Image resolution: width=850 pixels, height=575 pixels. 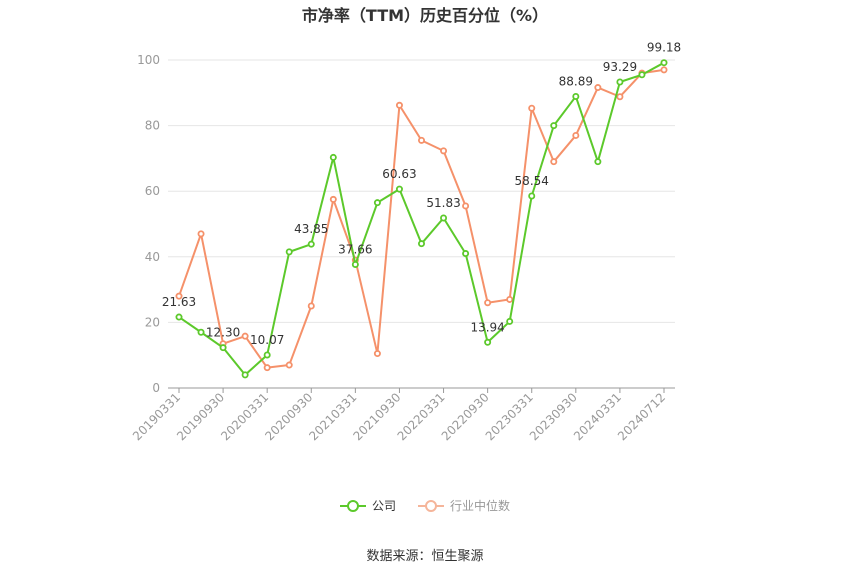 What do you see at coordinates (383, 506) in the screenshot?
I see `legend-company-label: 公司` at bounding box center [383, 506].